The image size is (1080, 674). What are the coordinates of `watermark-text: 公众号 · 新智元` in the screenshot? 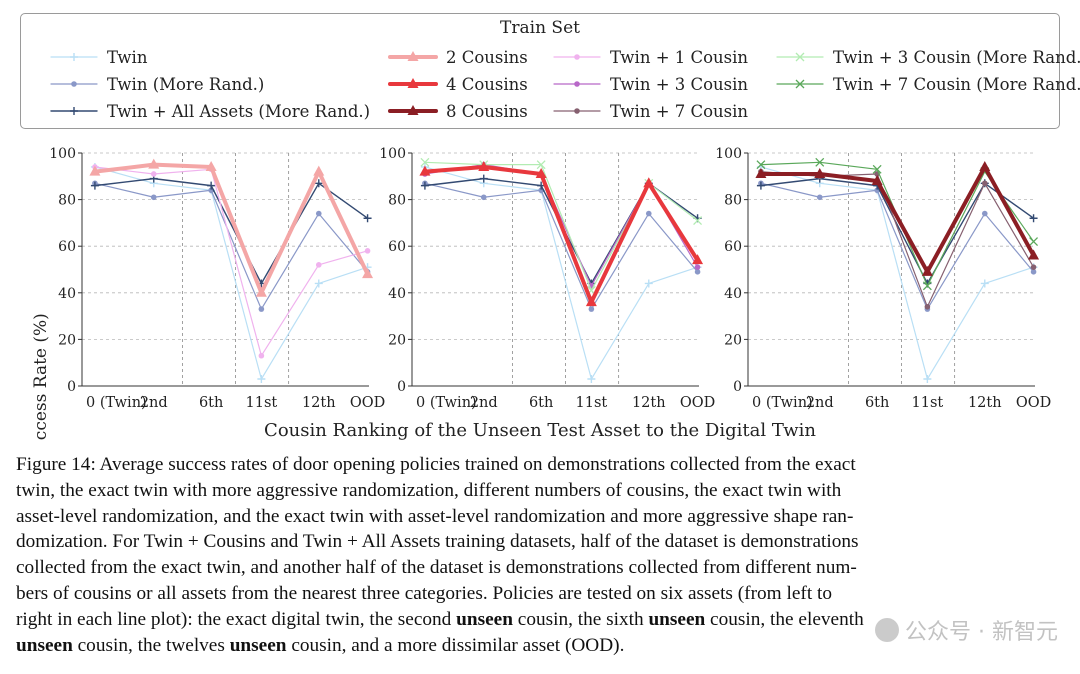 It's located at (981, 632).